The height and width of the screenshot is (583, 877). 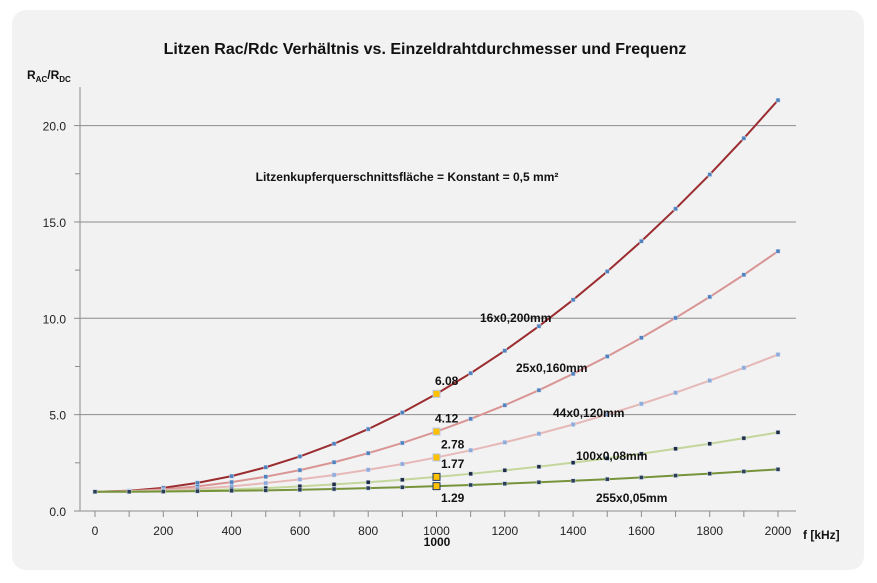 What do you see at coordinates (447, 381) in the screenshot?
I see `data-value-label: 6.08` at bounding box center [447, 381].